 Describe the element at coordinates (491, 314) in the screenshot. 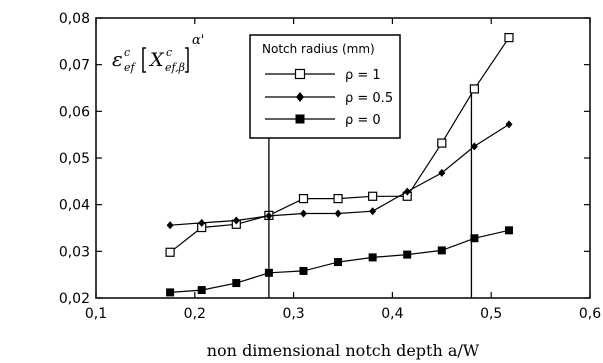

I see `x-tick-label: 0,5` at that location.